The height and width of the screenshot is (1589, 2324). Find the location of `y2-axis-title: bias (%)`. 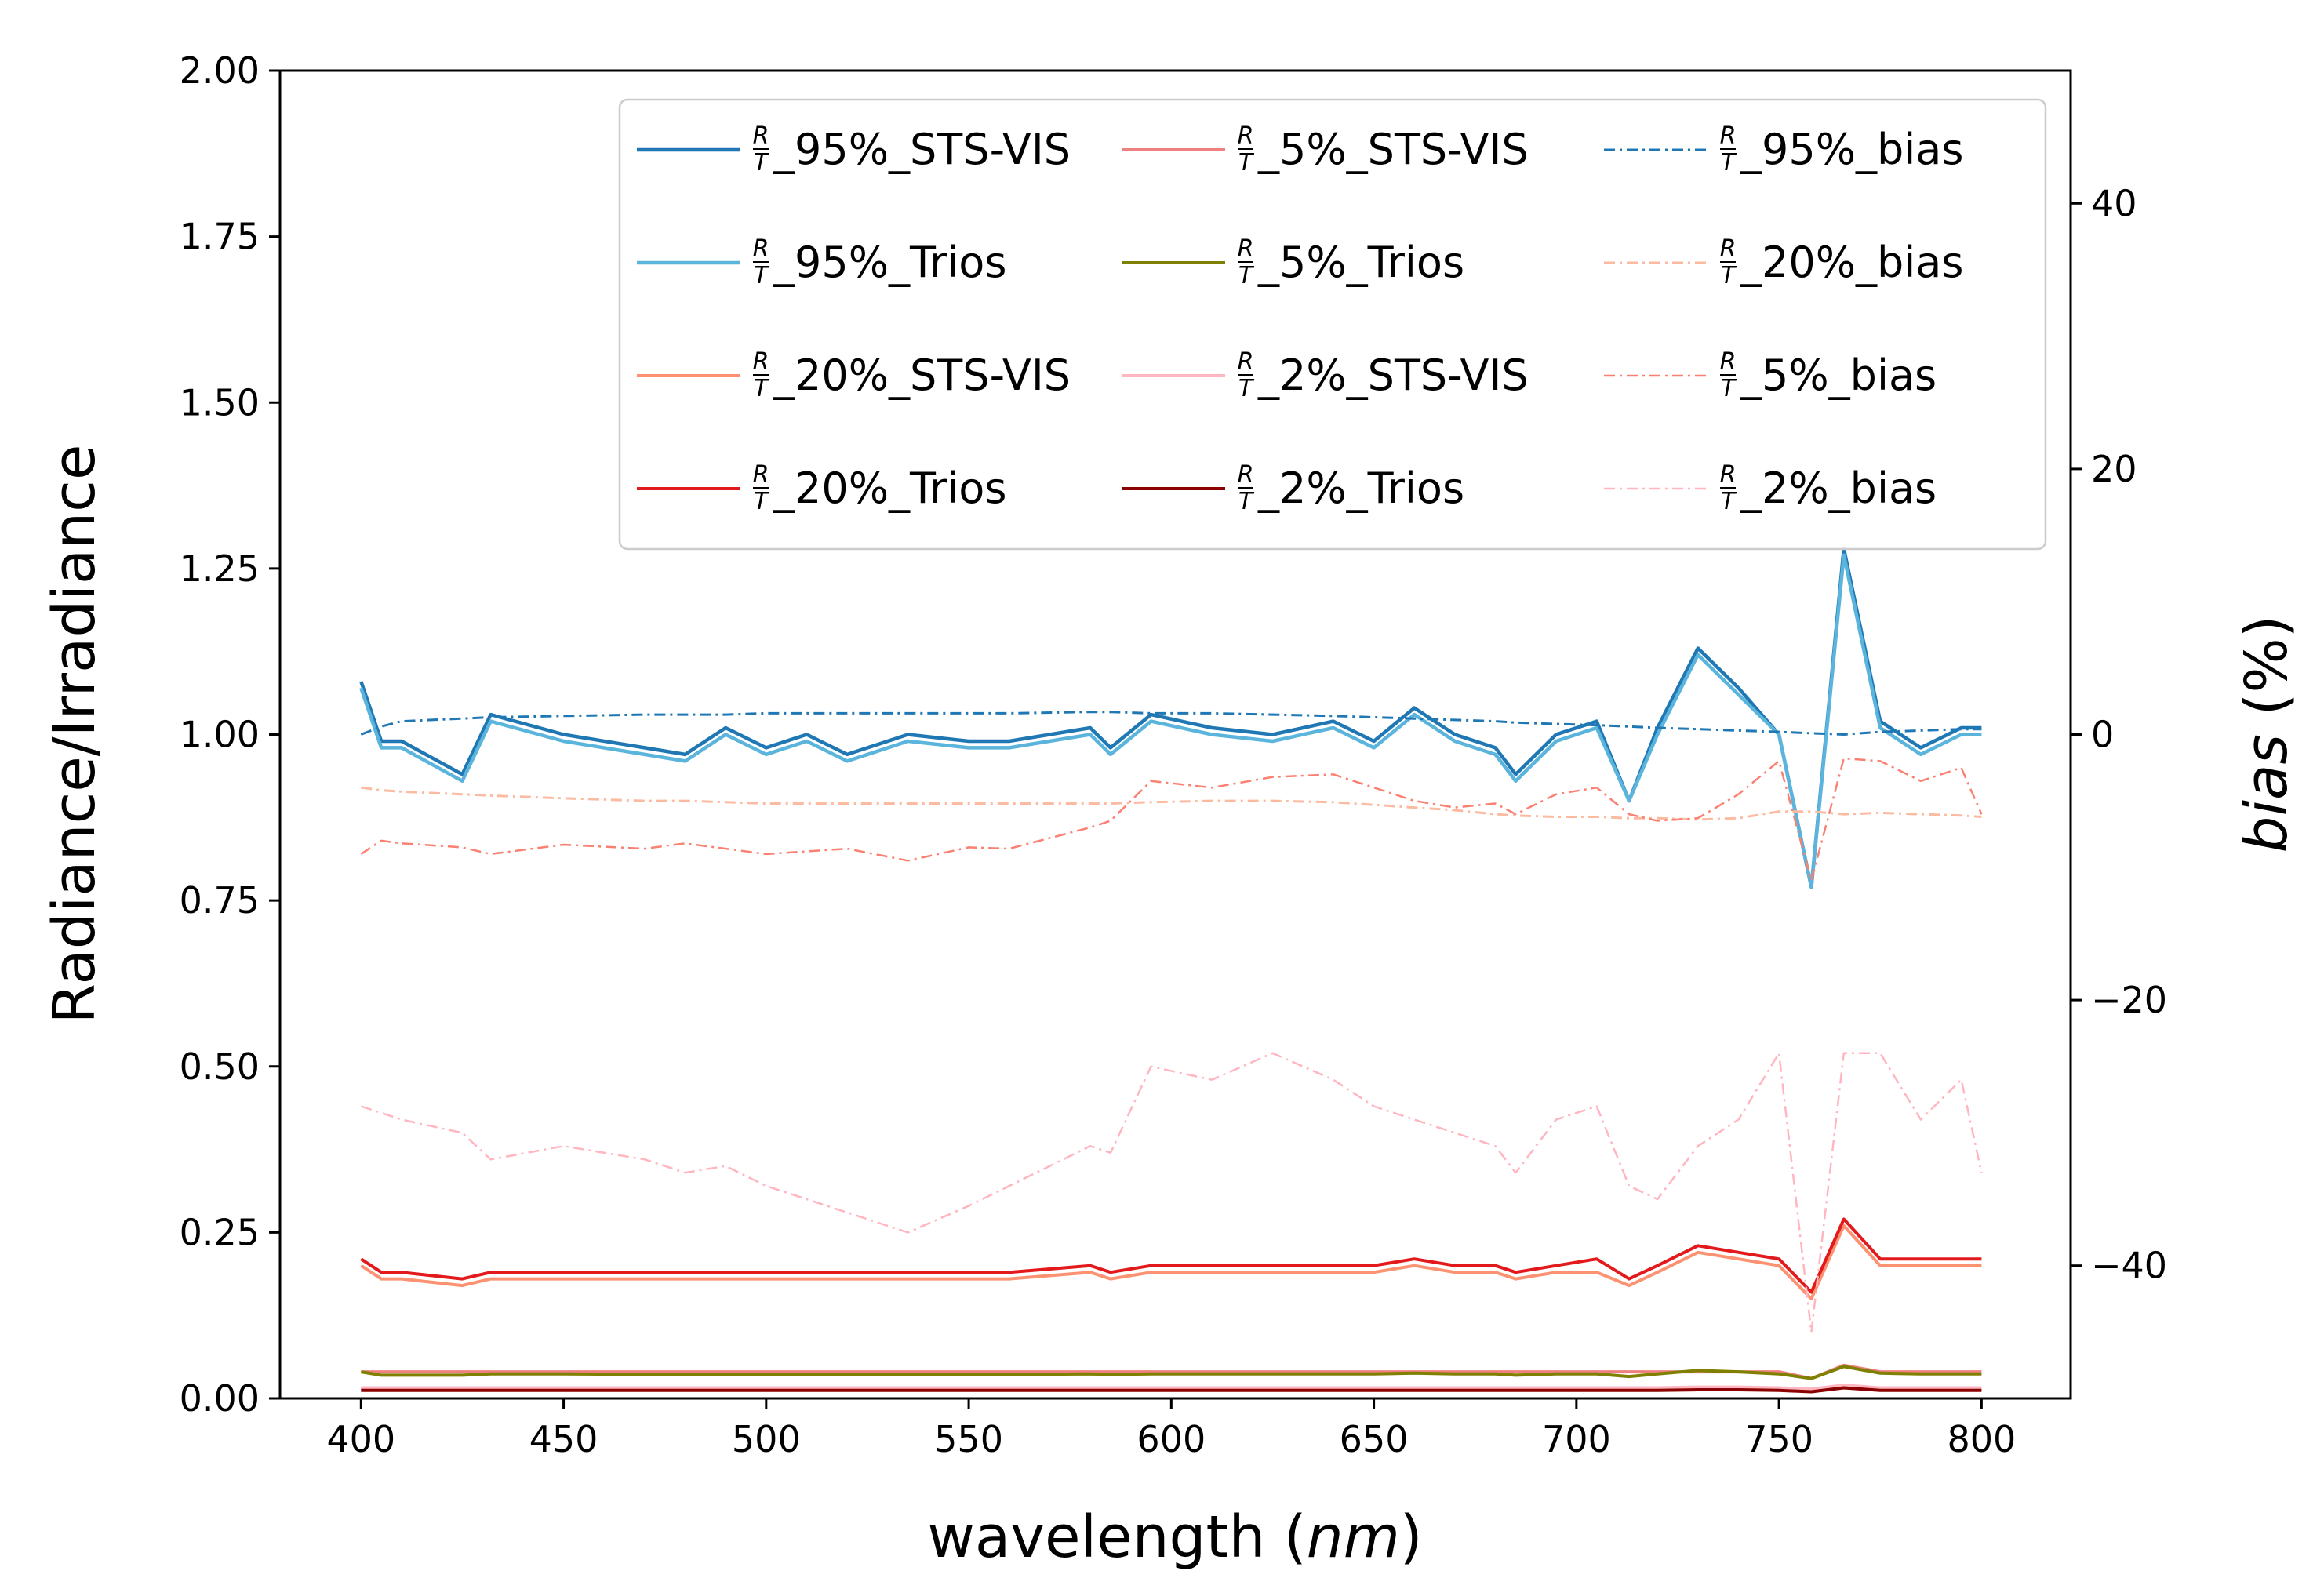

y2-axis-title: bias (%) is located at coordinates (2266, 734).